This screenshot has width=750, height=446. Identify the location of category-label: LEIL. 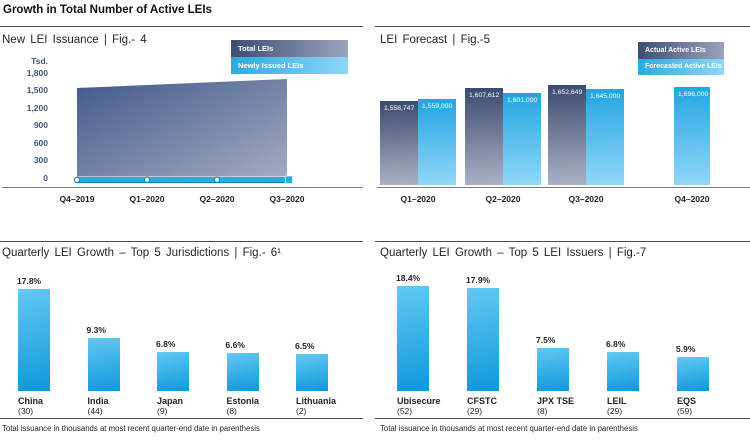
(617, 401).